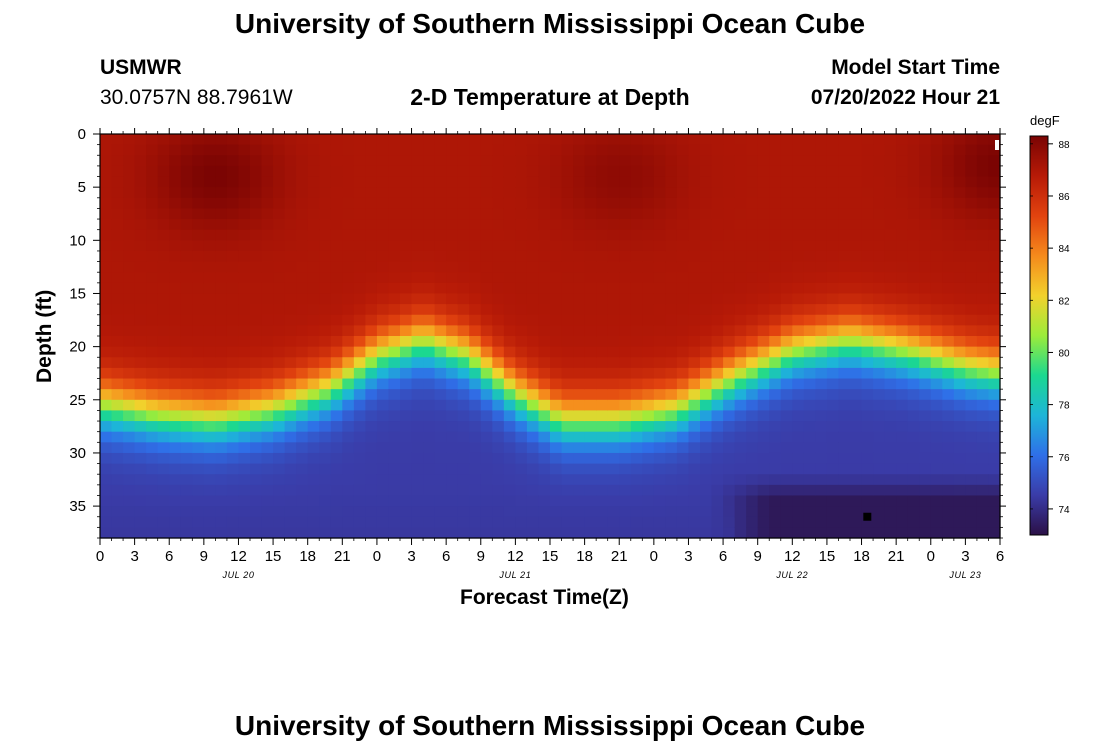 The image size is (1100, 750). Describe the element at coordinates (238, 556) in the screenshot. I see `x-tick-label: 12` at that location.